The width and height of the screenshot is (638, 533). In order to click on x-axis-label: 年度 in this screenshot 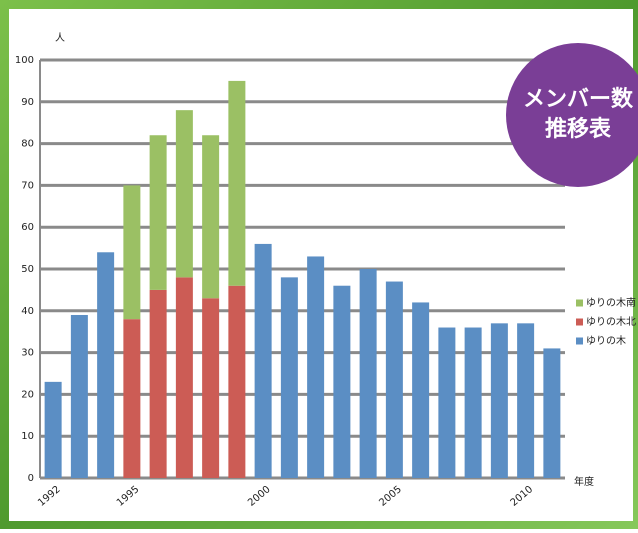, I will do `click(584, 481)`.